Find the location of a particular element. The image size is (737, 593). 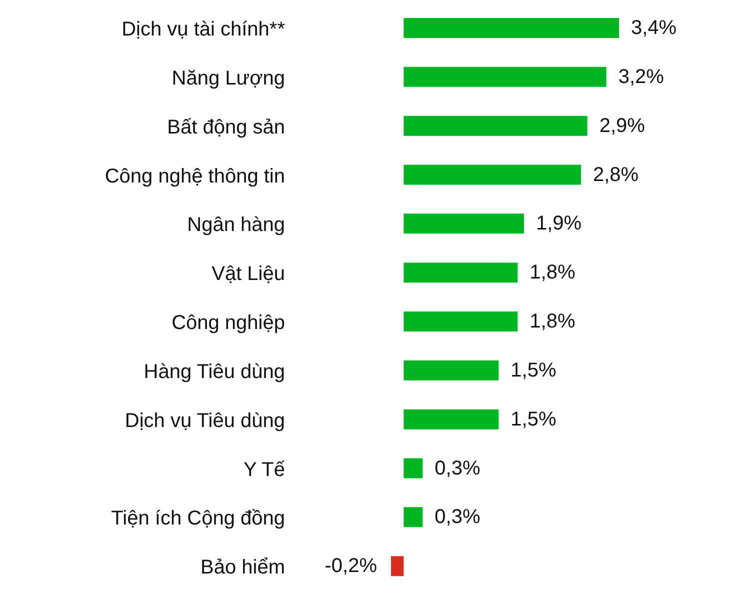

data-label: 2,9% is located at coordinates (622, 125).